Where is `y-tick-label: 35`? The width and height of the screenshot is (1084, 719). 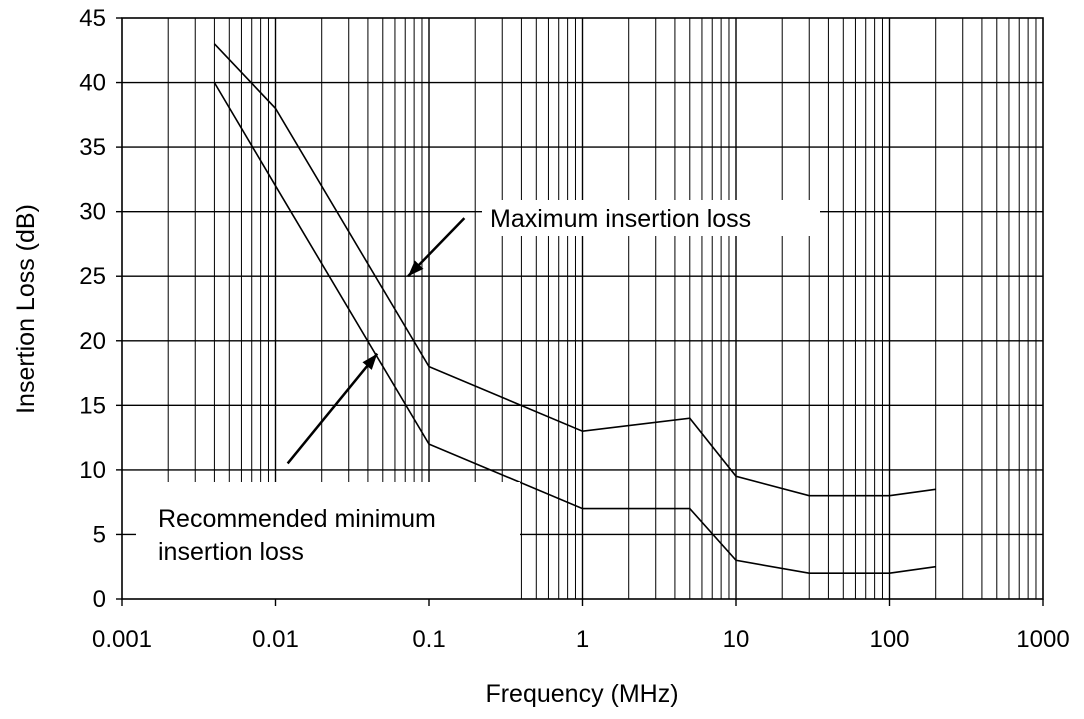 y-tick-label: 35 is located at coordinates (92, 147).